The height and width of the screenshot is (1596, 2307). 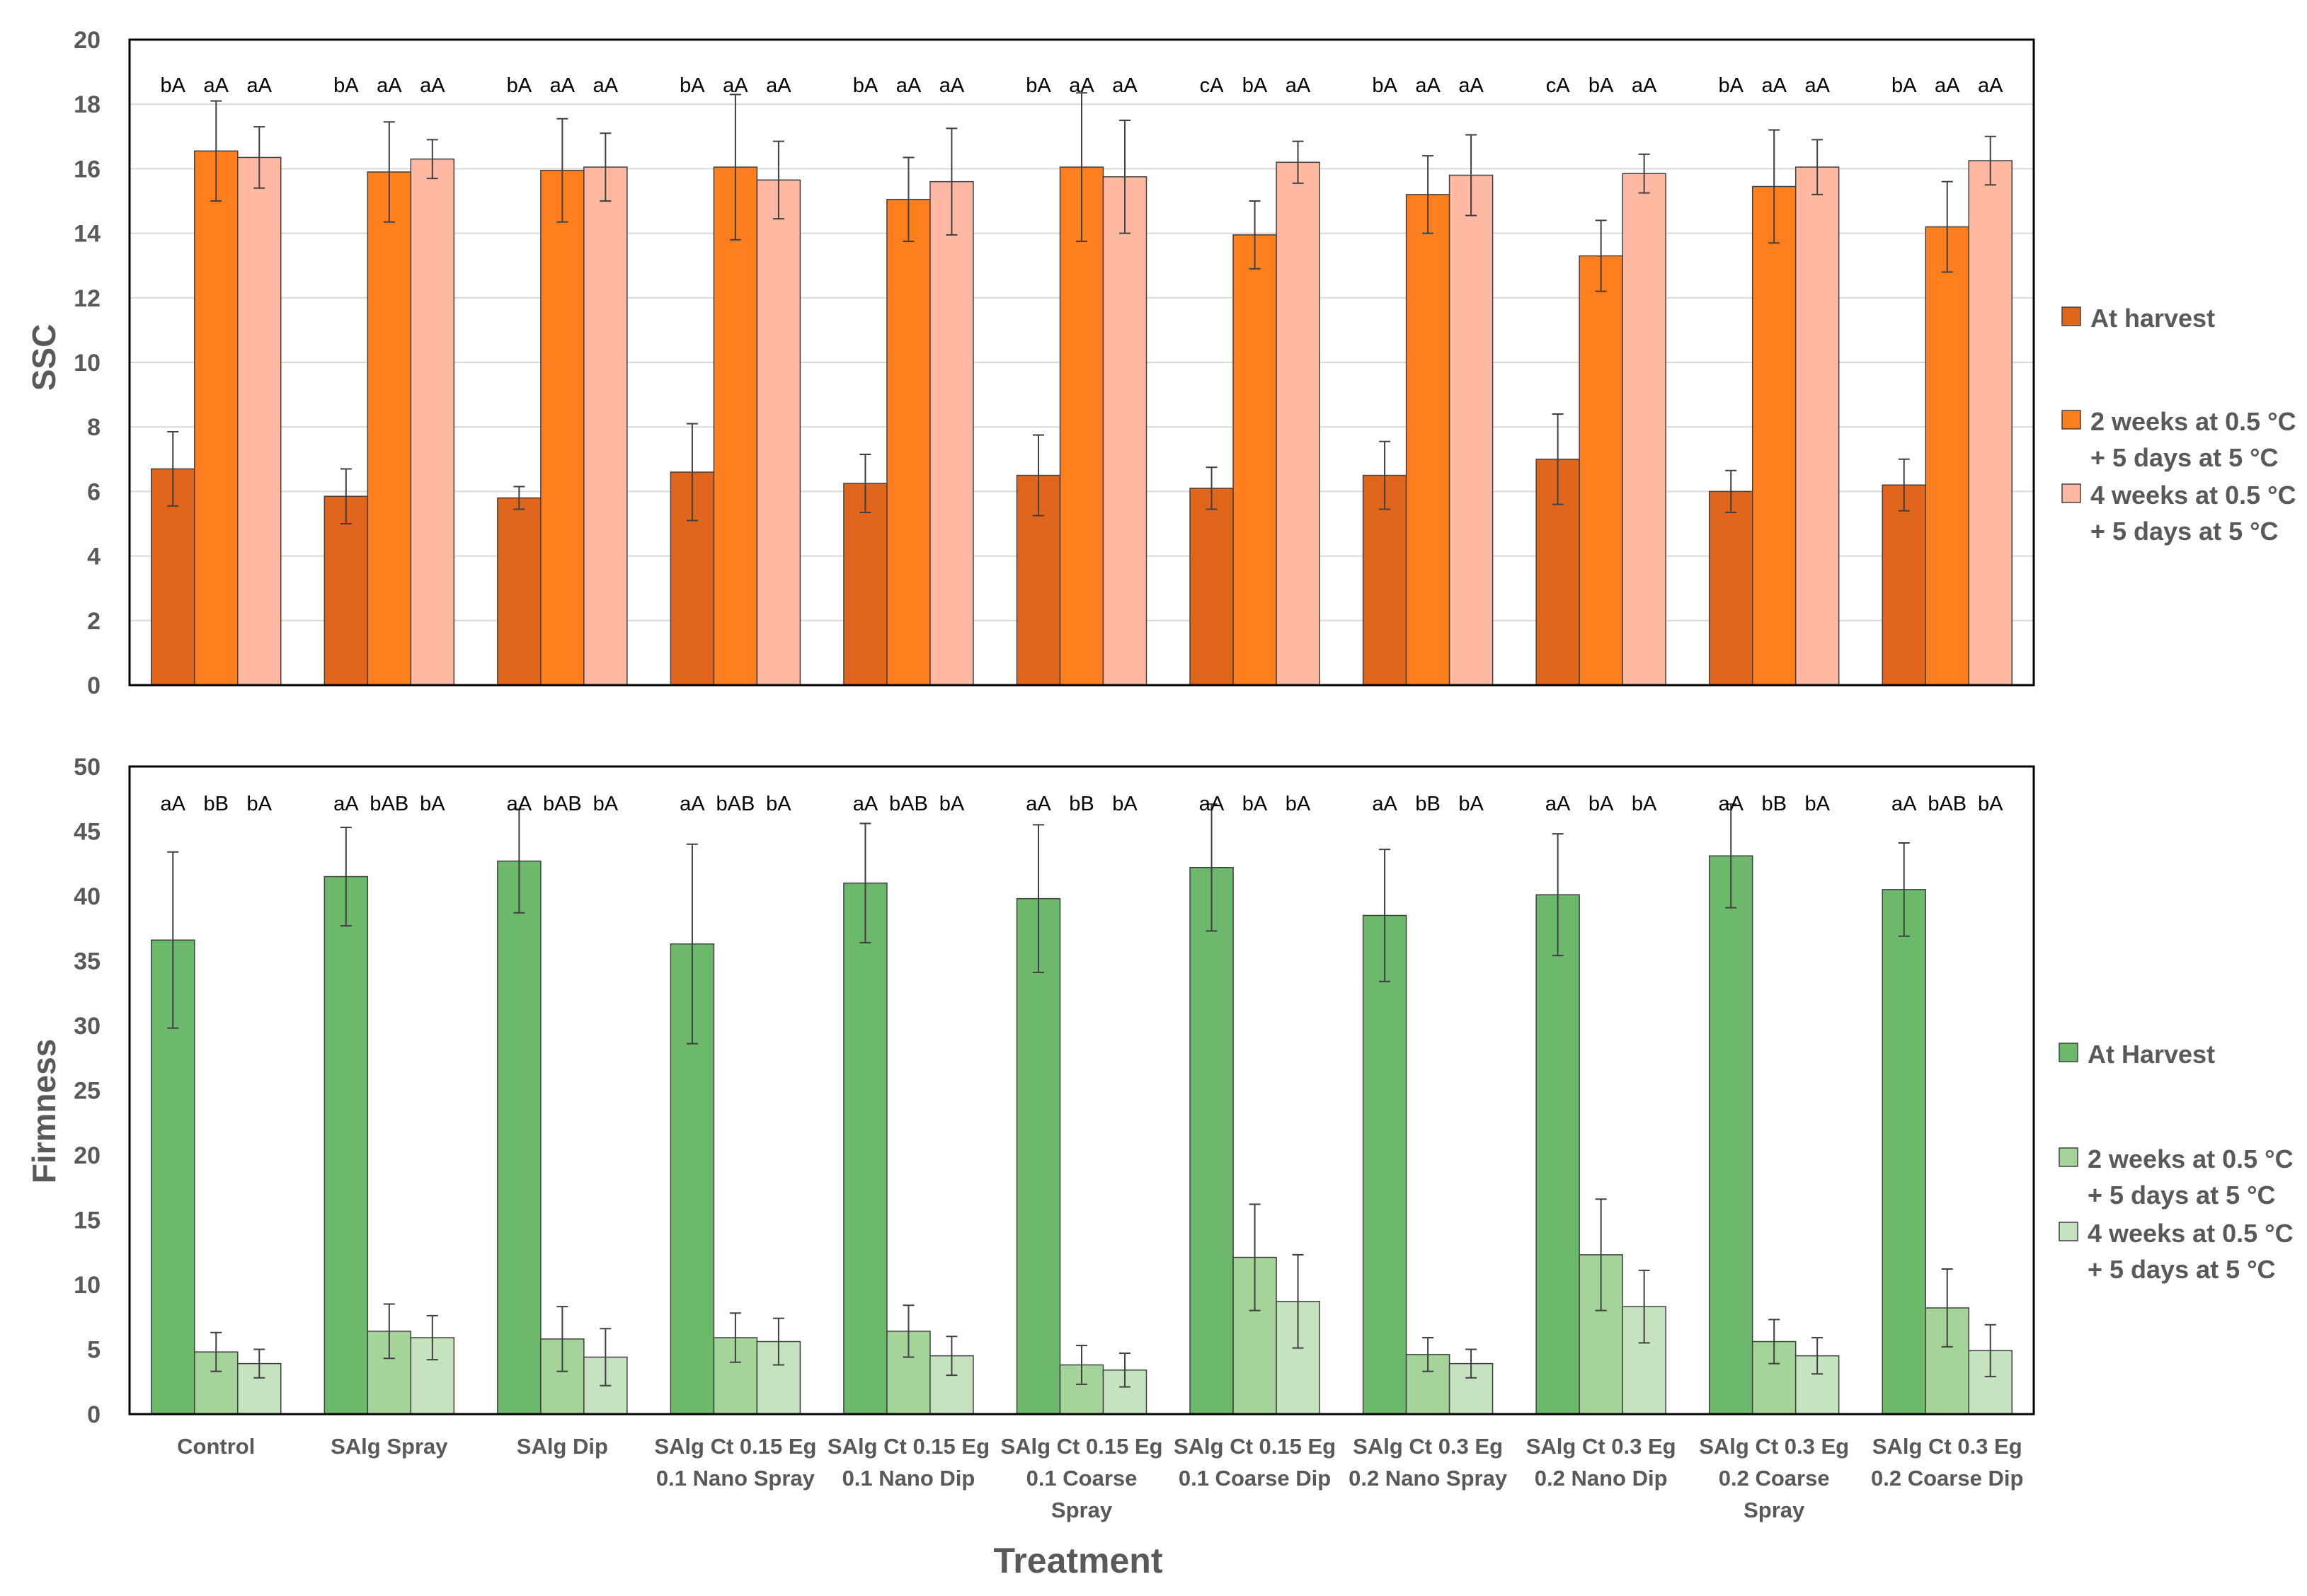 What do you see at coordinates (87, 1285) in the screenshot?
I see `y-tick-label: 10` at bounding box center [87, 1285].